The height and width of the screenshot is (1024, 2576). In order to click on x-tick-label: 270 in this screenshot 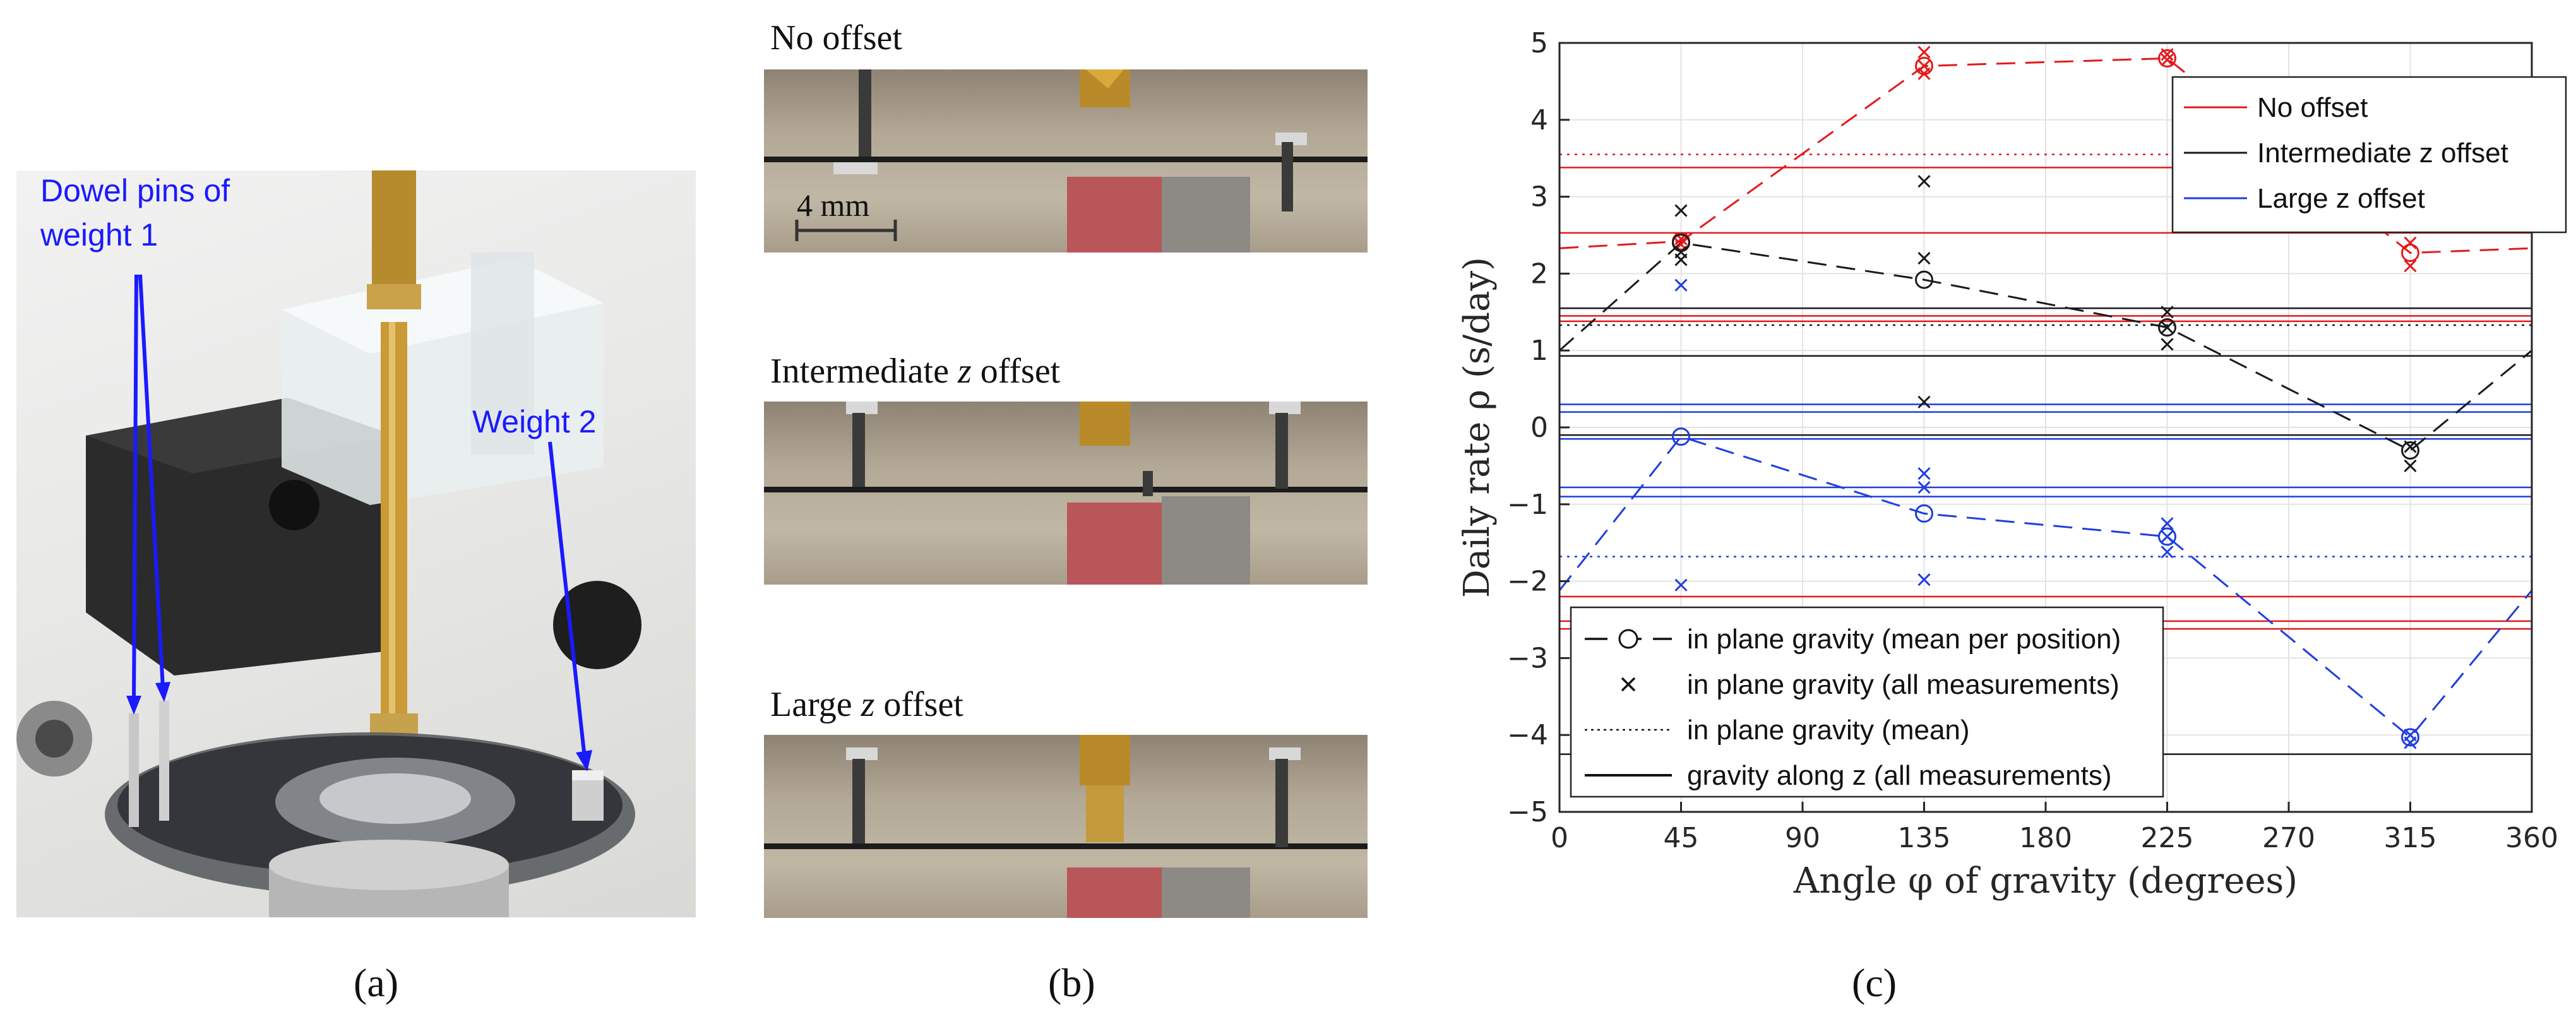, I will do `click(2288, 838)`.